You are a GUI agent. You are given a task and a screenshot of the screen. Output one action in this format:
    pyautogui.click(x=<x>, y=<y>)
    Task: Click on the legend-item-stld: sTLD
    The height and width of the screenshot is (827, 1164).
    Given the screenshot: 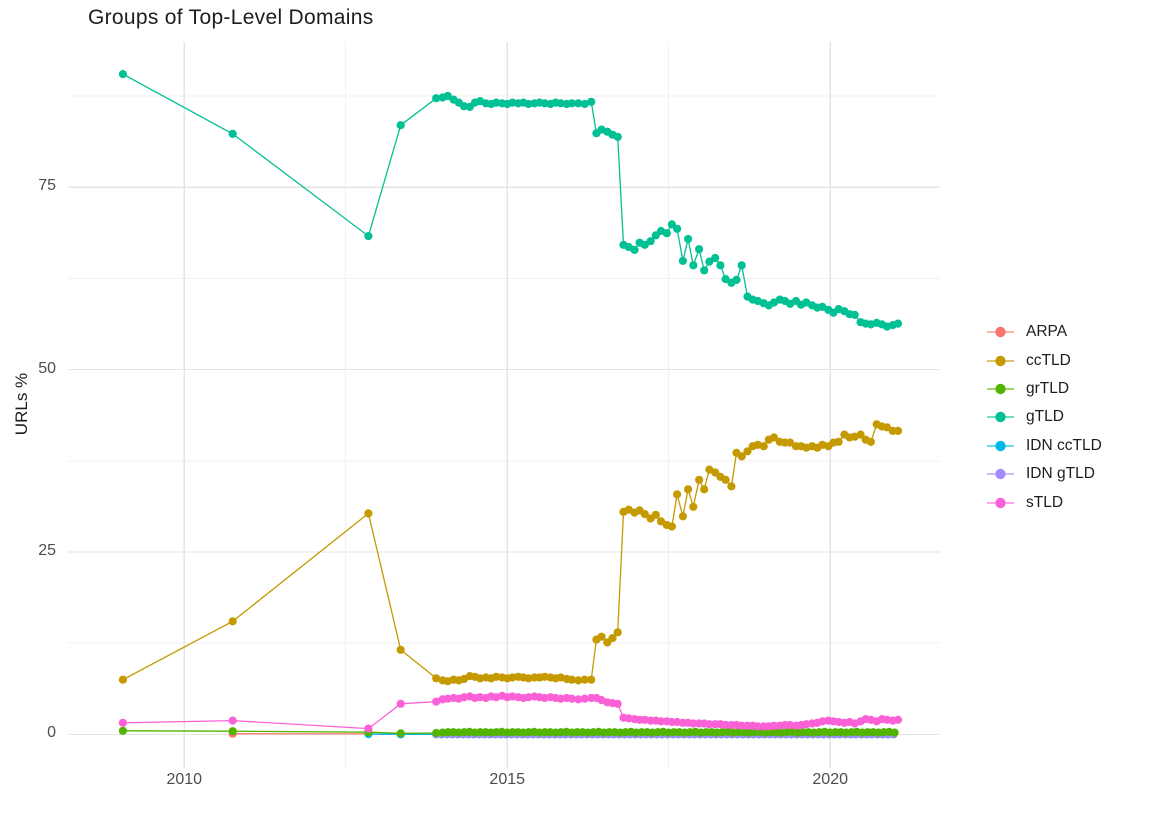 What is the action you would take?
    pyautogui.click(x=1044, y=502)
    